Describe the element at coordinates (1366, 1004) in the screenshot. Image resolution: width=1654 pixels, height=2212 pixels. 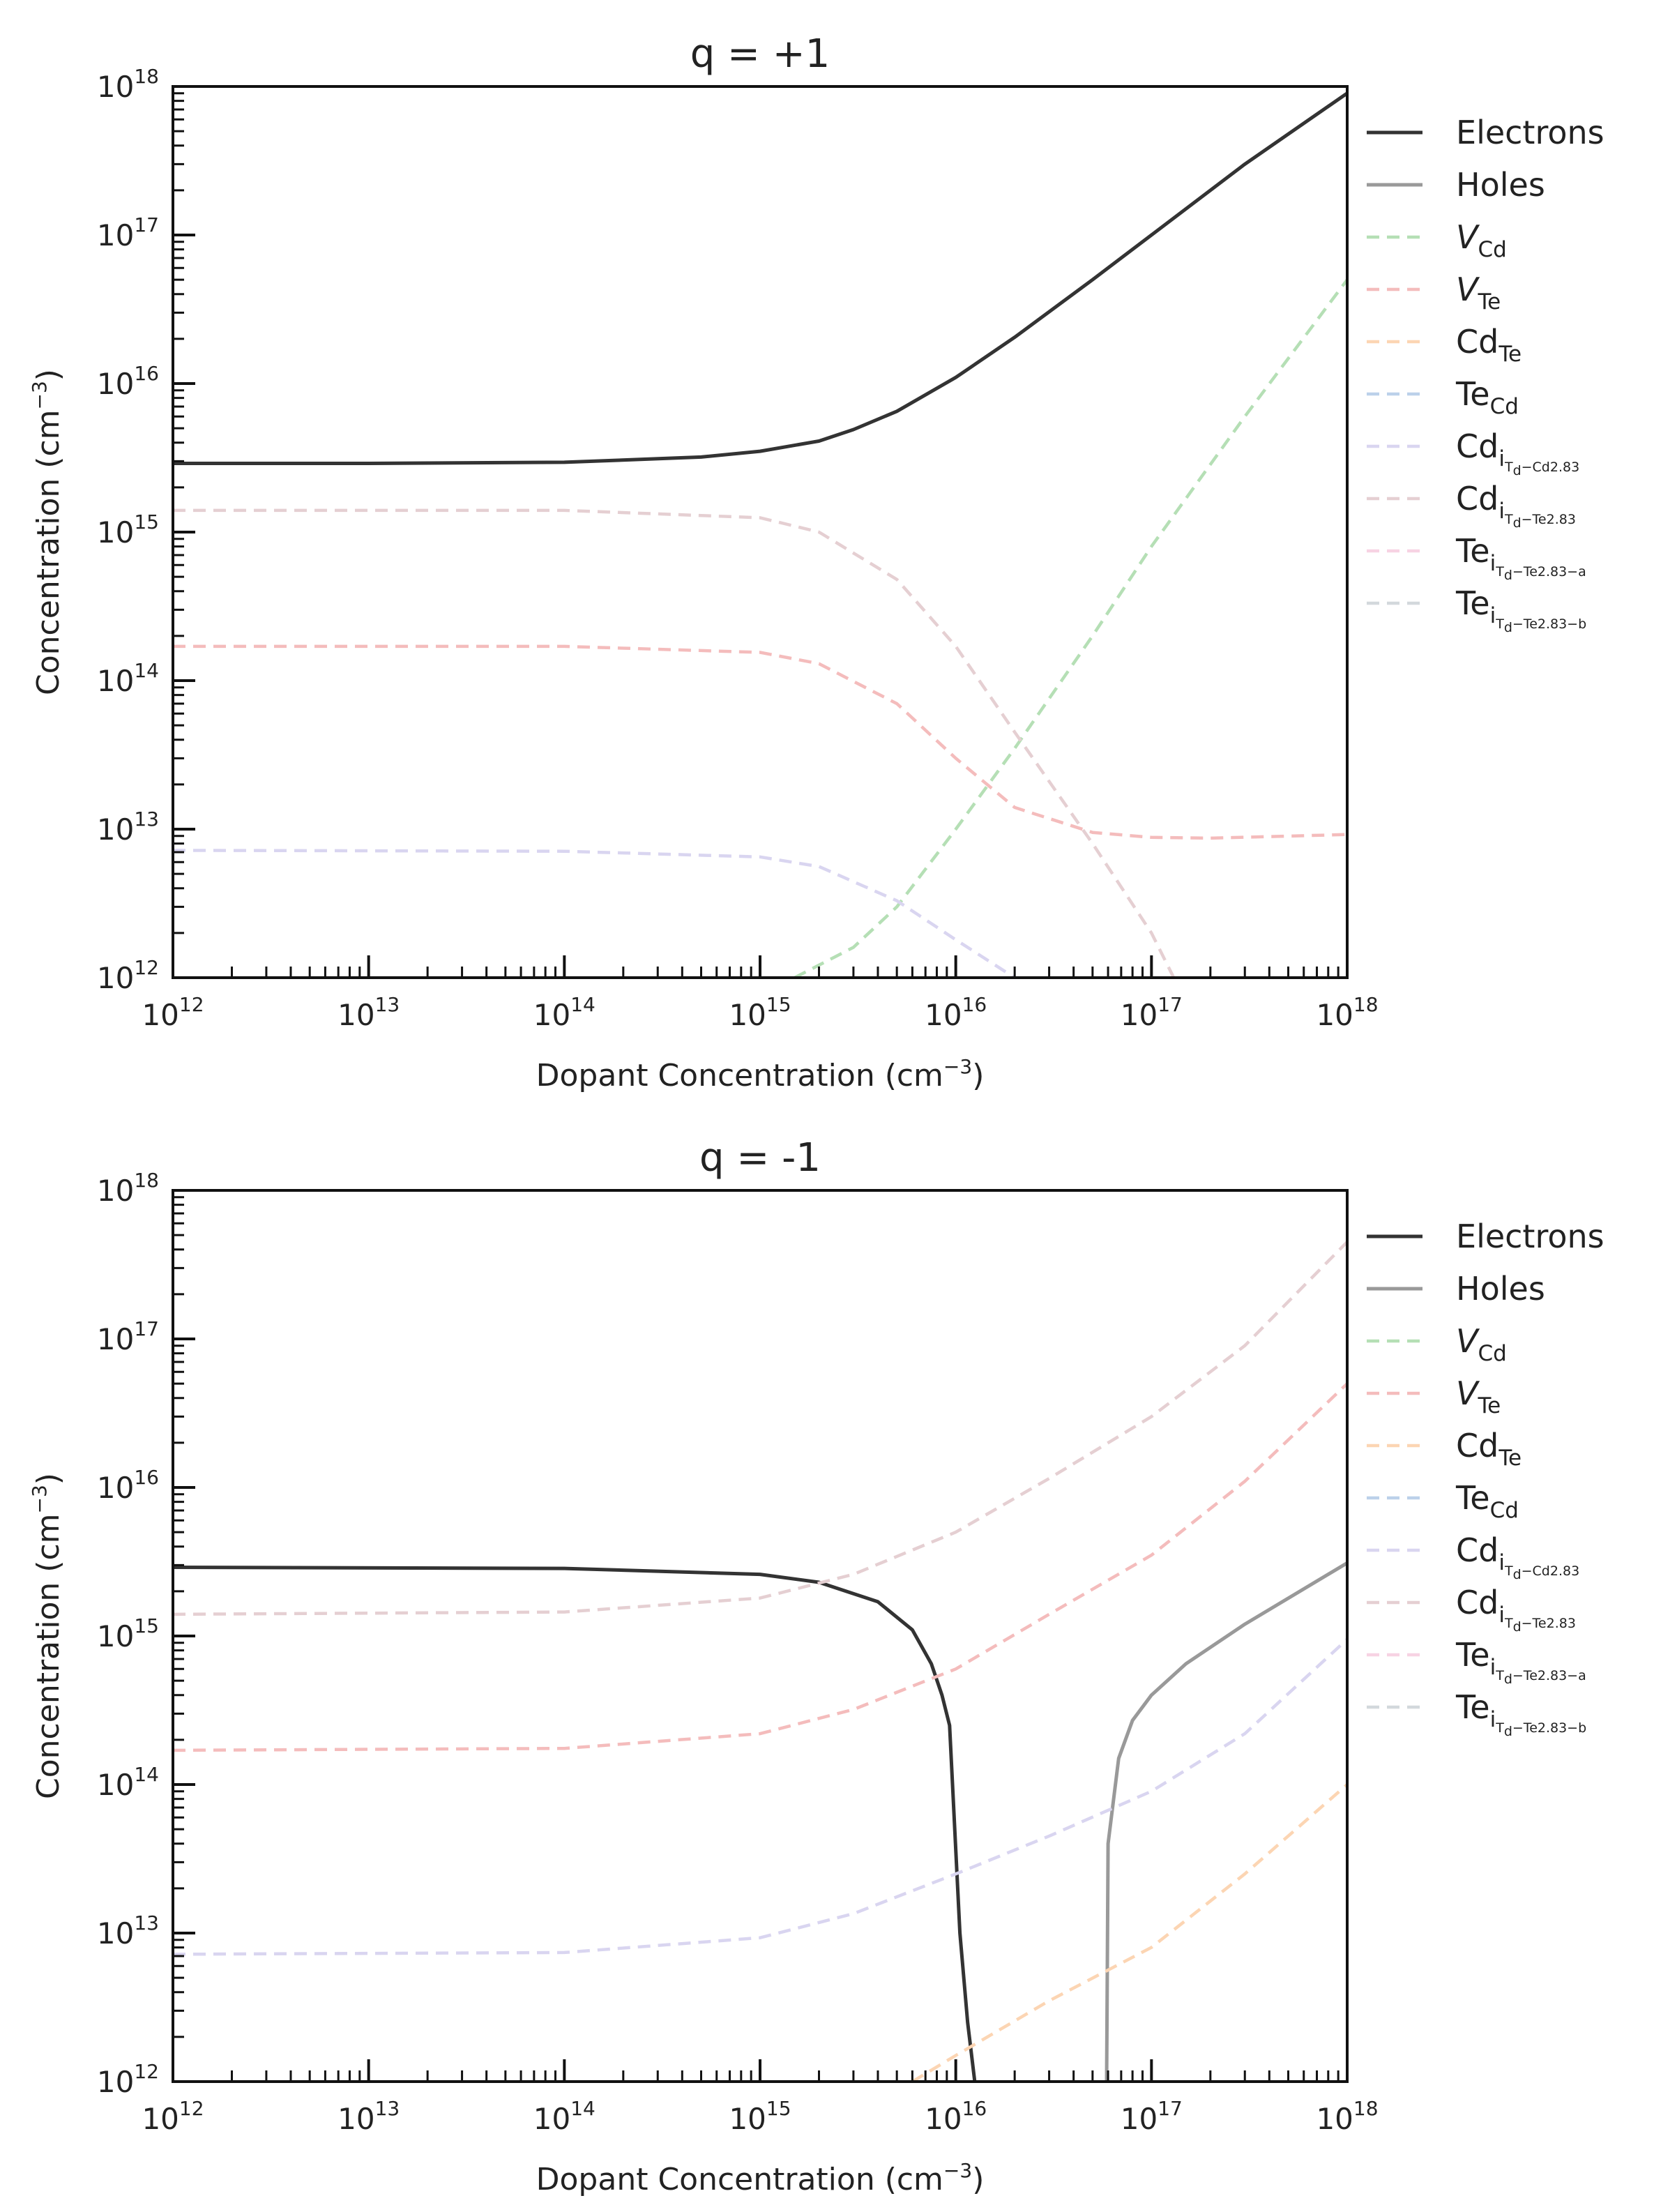
I see `x-tick-exp: 18` at that location.